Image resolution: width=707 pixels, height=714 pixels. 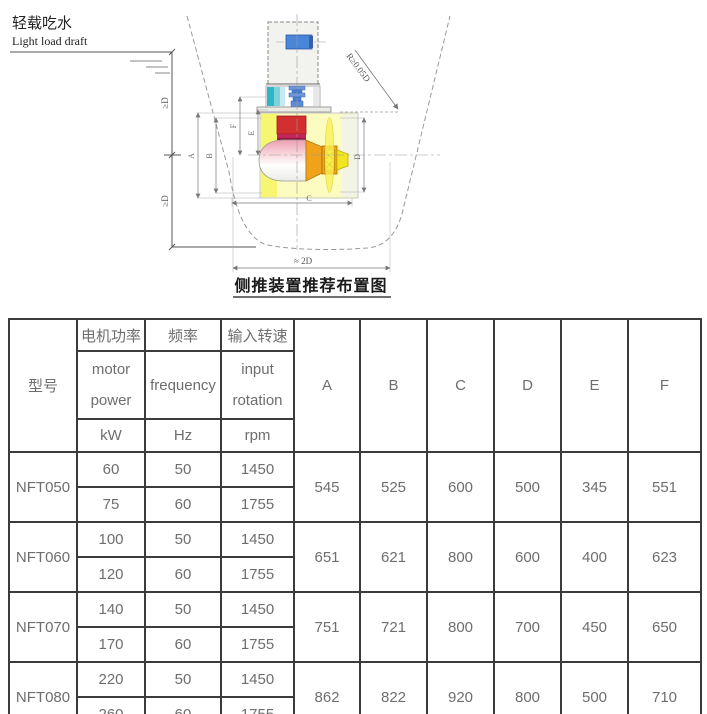 I want to click on gearbox-stripe-dark, so click(x=291, y=139).